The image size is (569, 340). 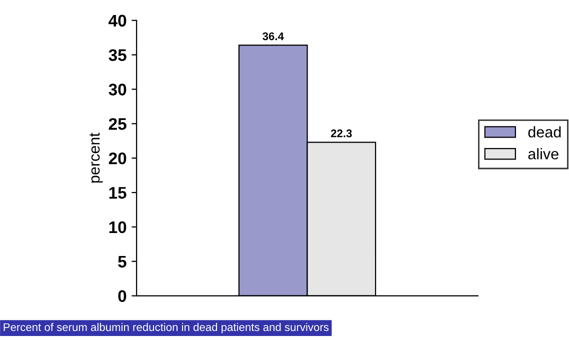 I want to click on y-tick-label: 20, so click(x=117, y=158).